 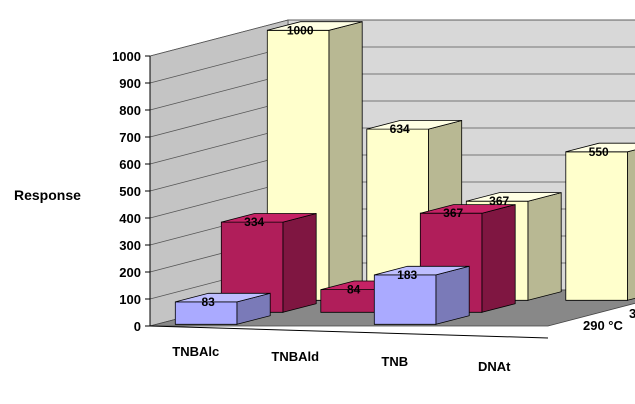 What do you see at coordinates (349, 350) in the screenshot?
I see `x-category-labels: TNBAlc TNBAld TNB DNAt` at bounding box center [349, 350].